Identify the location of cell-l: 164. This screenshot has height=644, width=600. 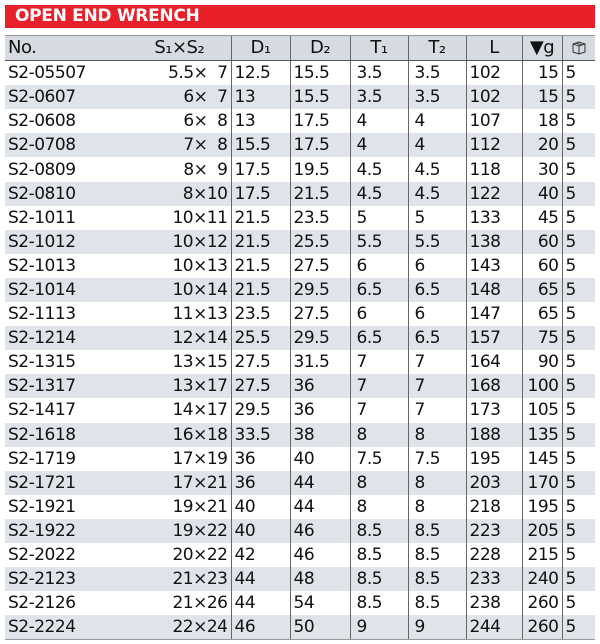
(493, 362).